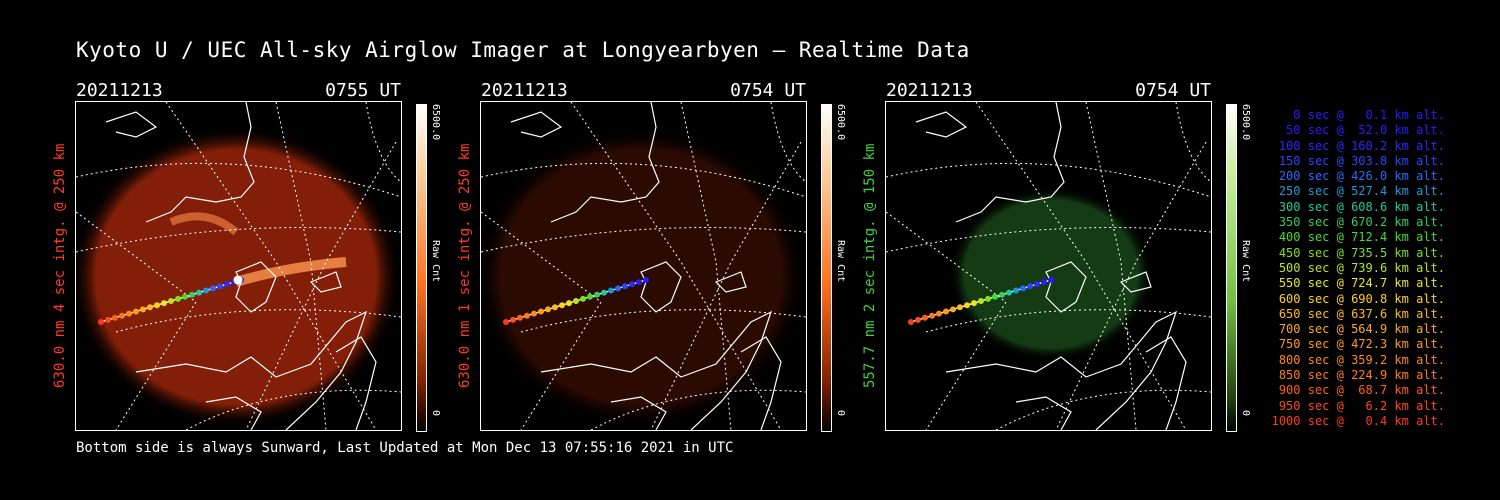 This screenshot has height=500, width=1500. What do you see at coordinates (1361, 359) in the screenshot?
I see `legend-entry: 800 sec @ 359.2 km alt.` at bounding box center [1361, 359].